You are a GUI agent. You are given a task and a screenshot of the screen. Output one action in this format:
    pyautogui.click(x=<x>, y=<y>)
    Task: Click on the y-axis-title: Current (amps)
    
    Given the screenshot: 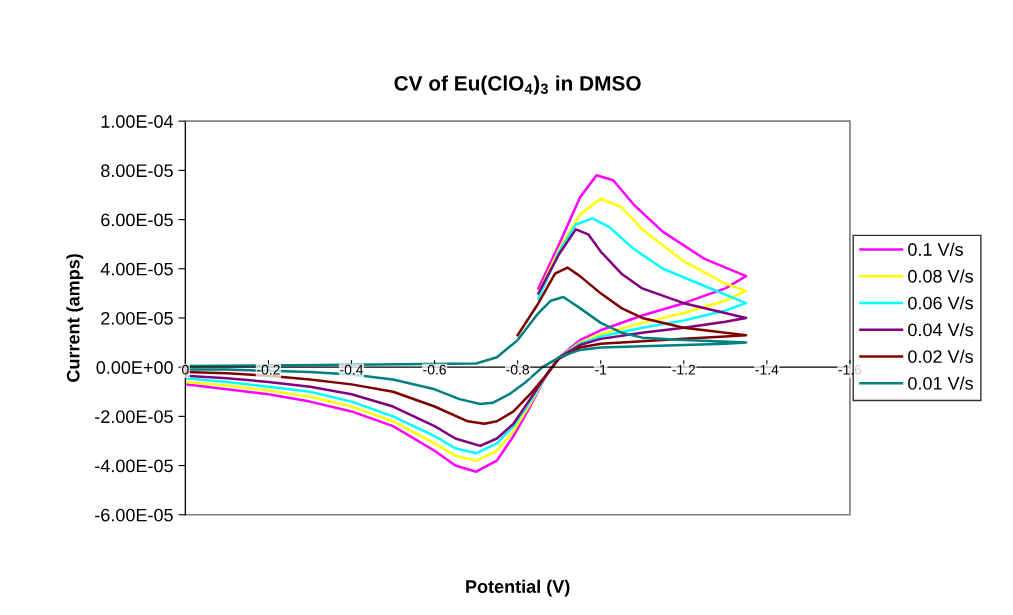 What is the action you would take?
    pyautogui.click(x=75, y=318)
    